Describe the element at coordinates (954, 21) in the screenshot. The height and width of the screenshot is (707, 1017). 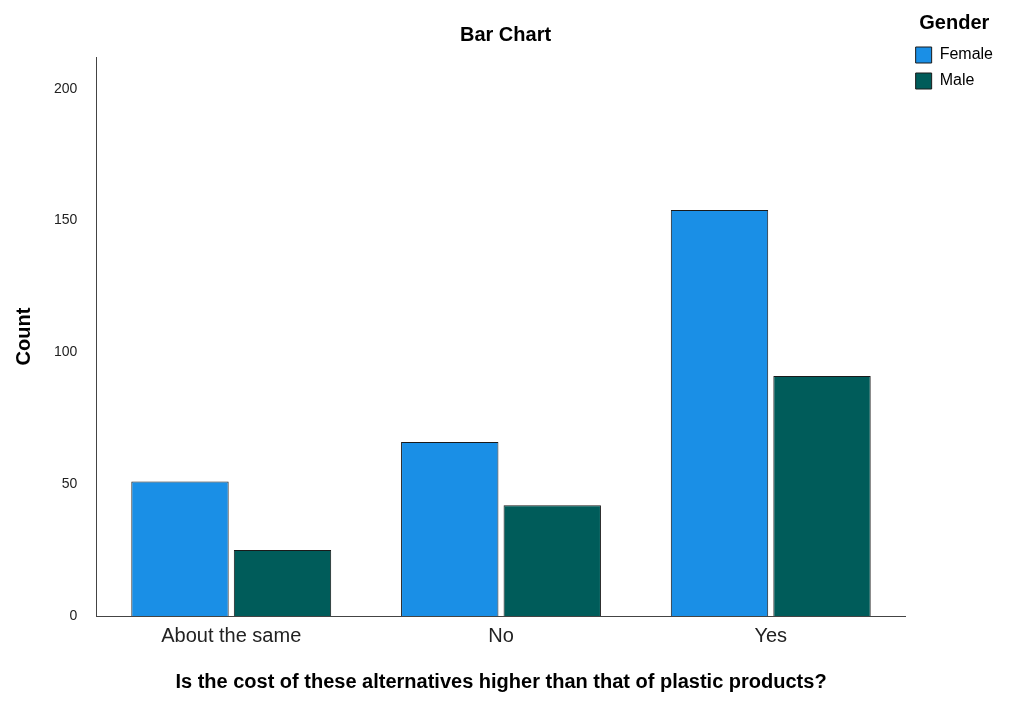
I see `legend-title: Gender` at that location.